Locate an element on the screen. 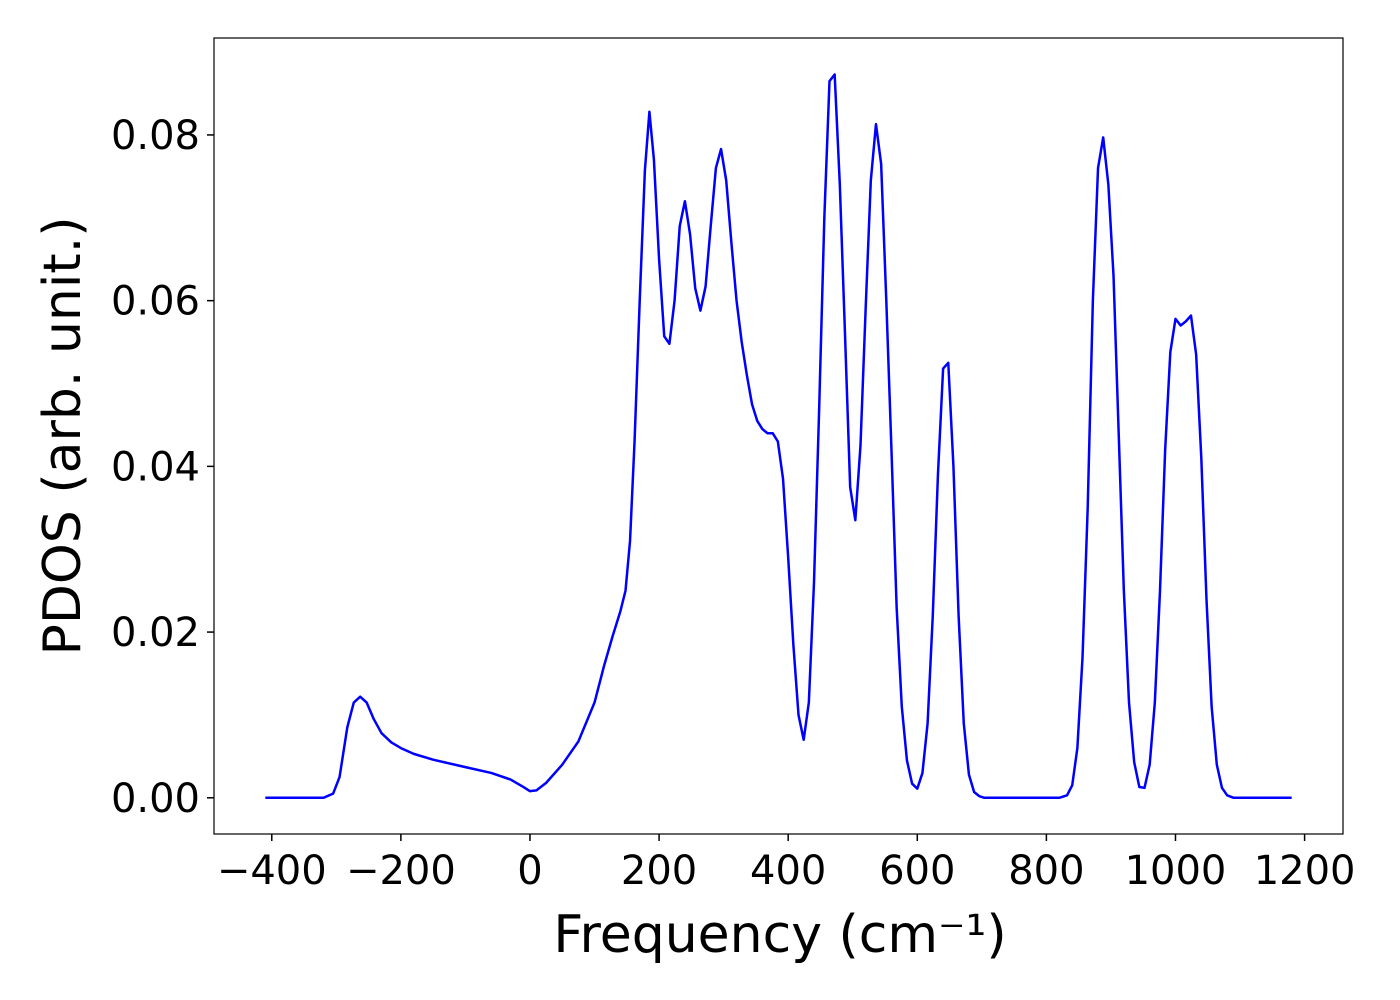 This screenshot has width=1400, height=1000. y-tick-label: 0.02 is located at coordinates (155, 633).